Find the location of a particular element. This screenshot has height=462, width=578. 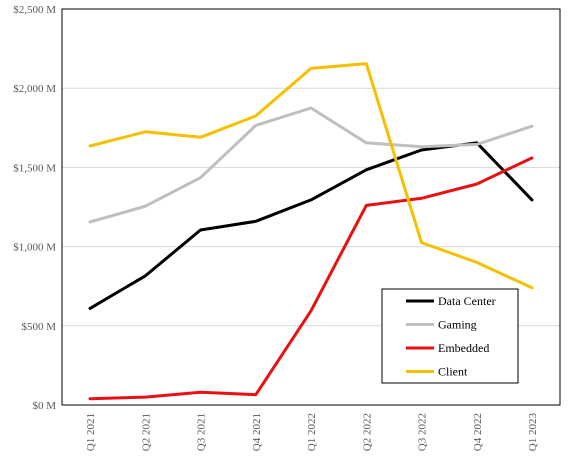

x-tick-label: Q4 2022 is located at coordinates (478, 432).